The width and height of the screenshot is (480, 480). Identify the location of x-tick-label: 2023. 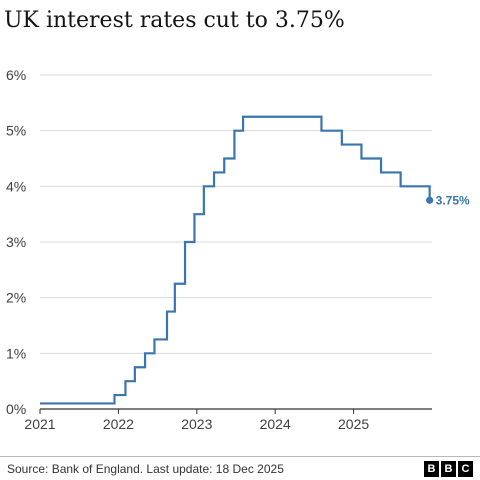
(196, 424).